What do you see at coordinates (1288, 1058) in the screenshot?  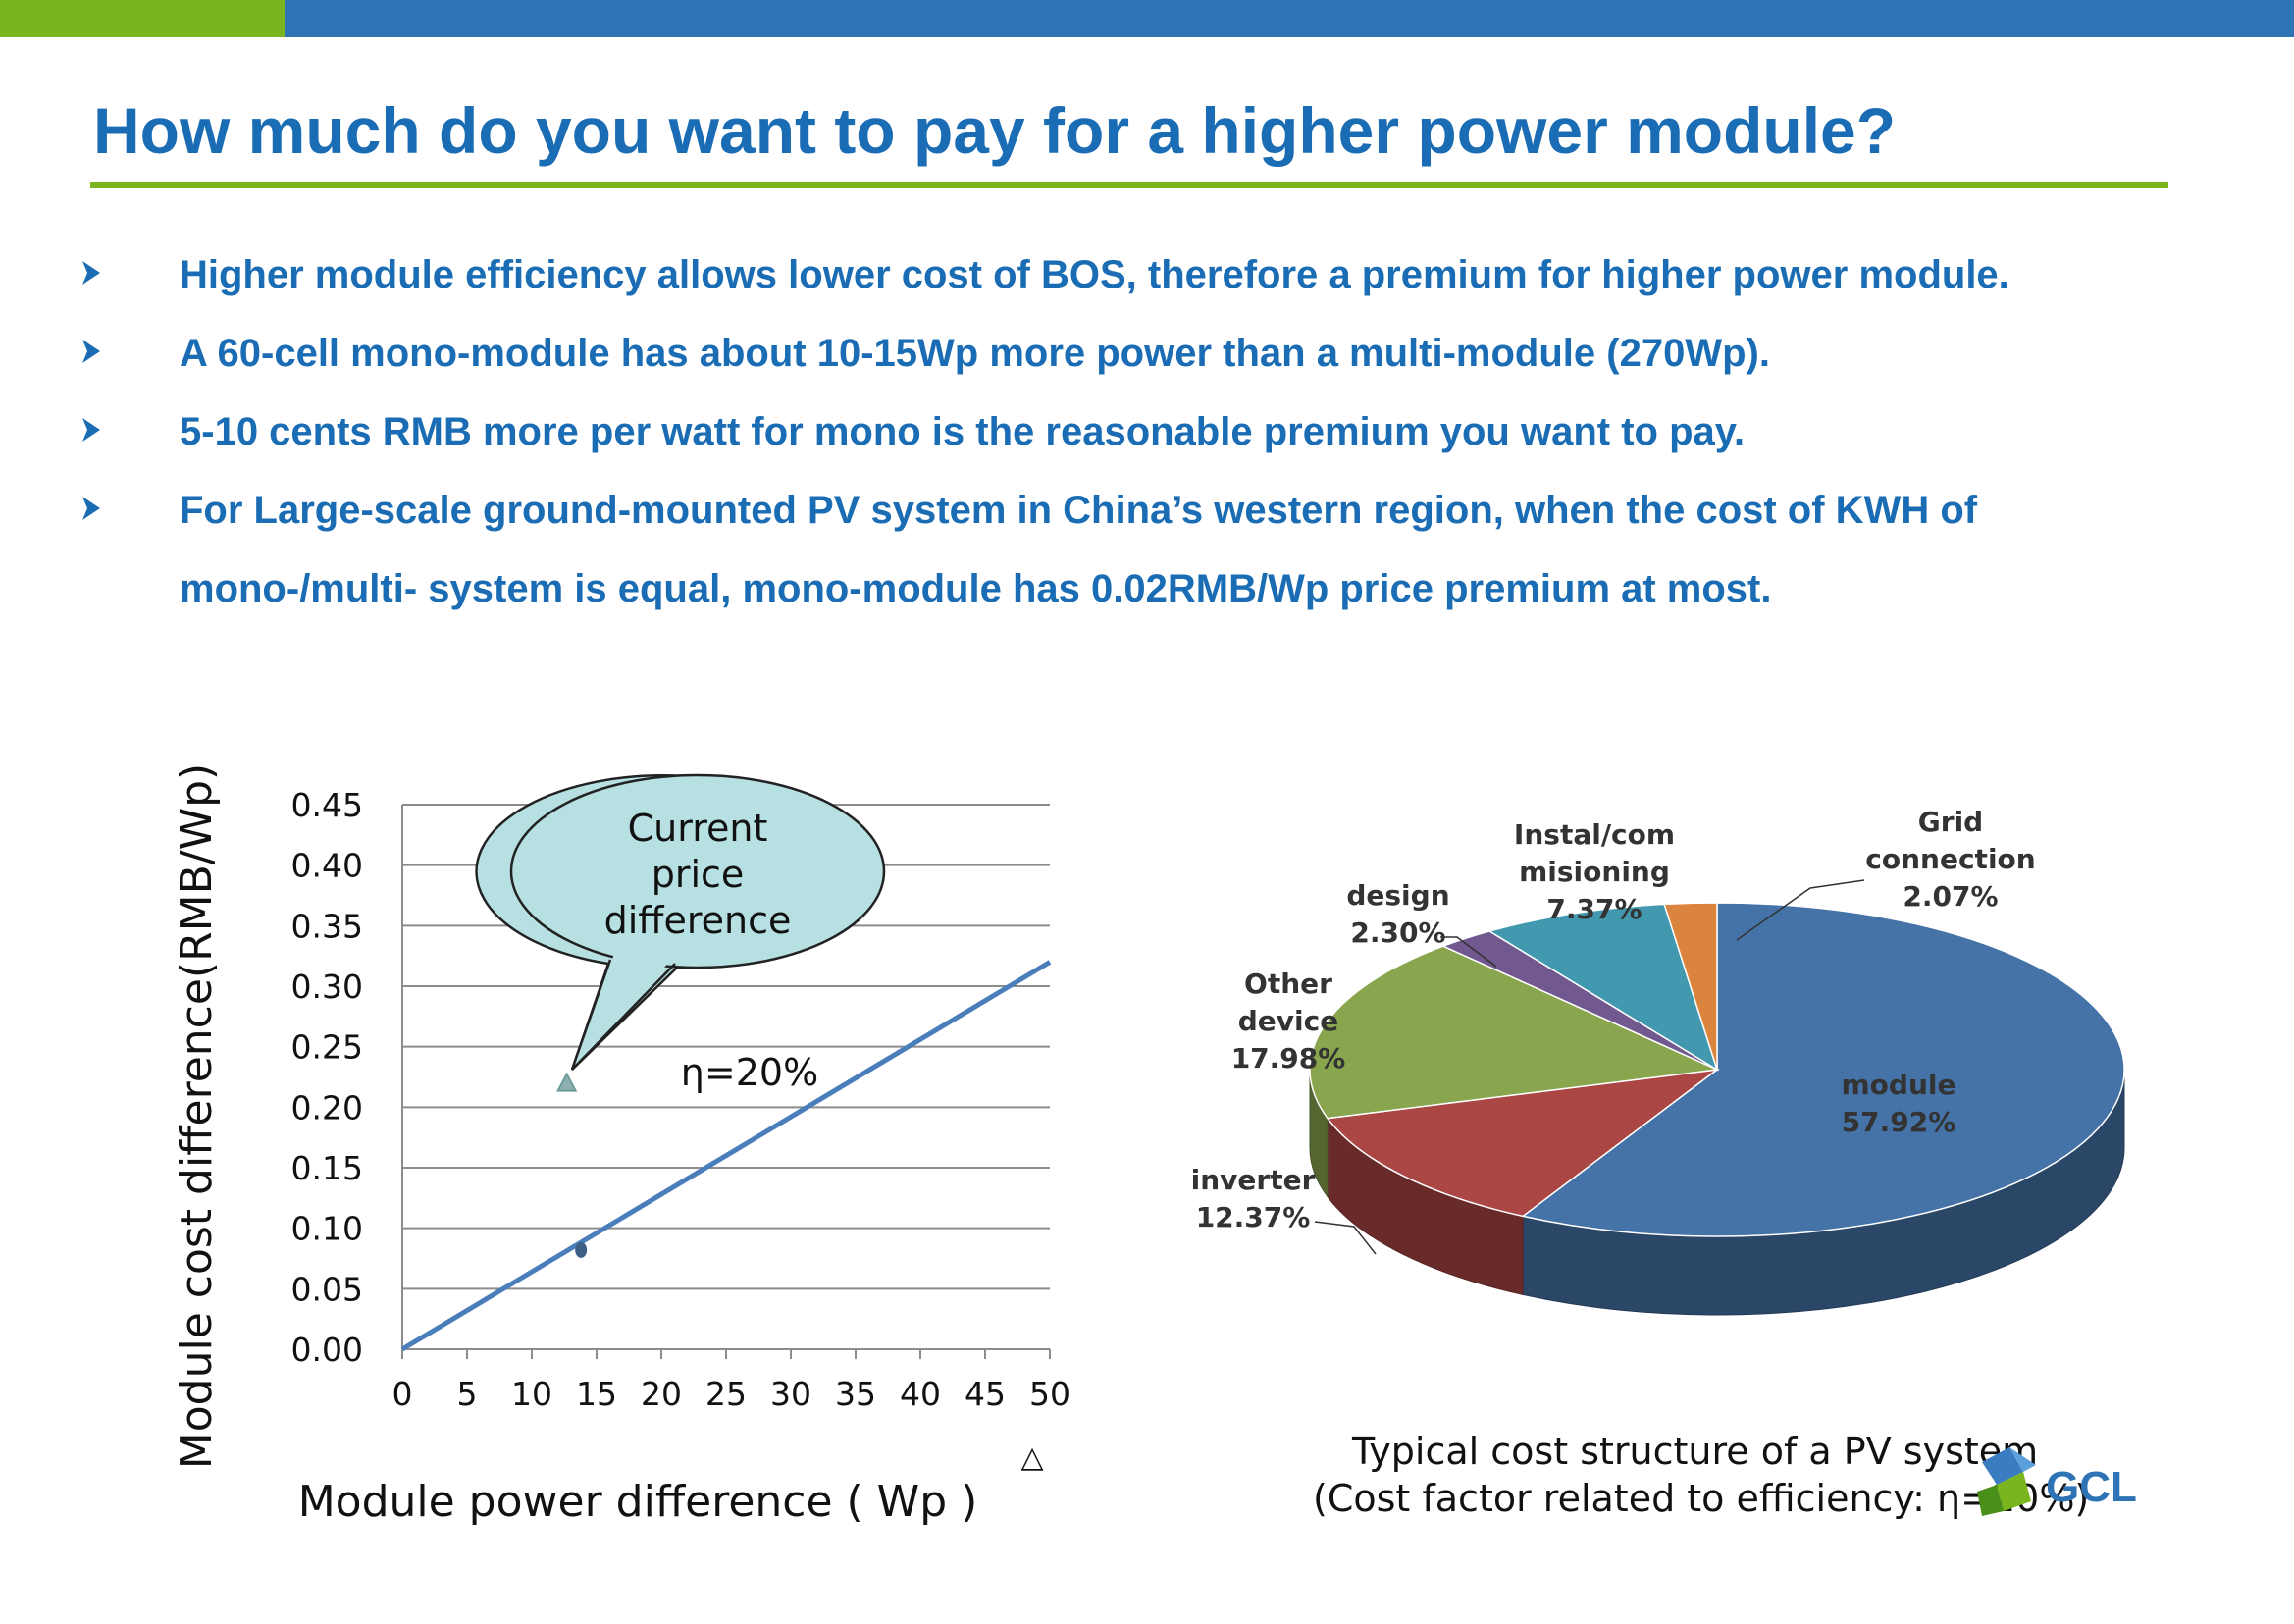 I see `pie-label-value: 17.98%` at bounding box center [1288, 1058].